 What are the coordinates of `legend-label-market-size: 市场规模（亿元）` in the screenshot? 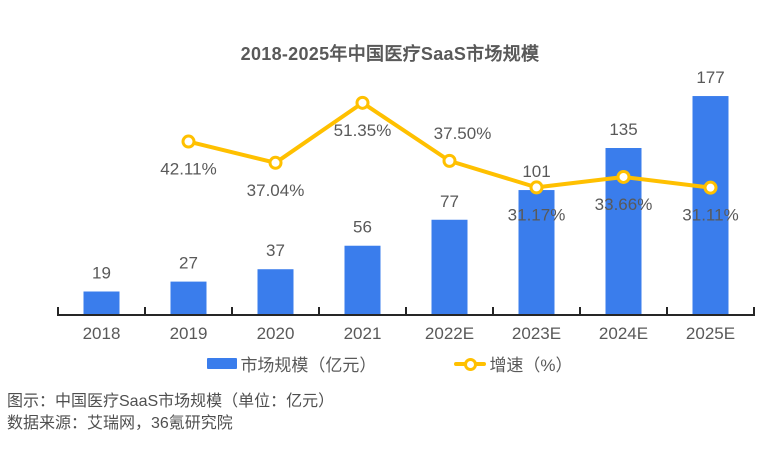 It's located at (308, 365).